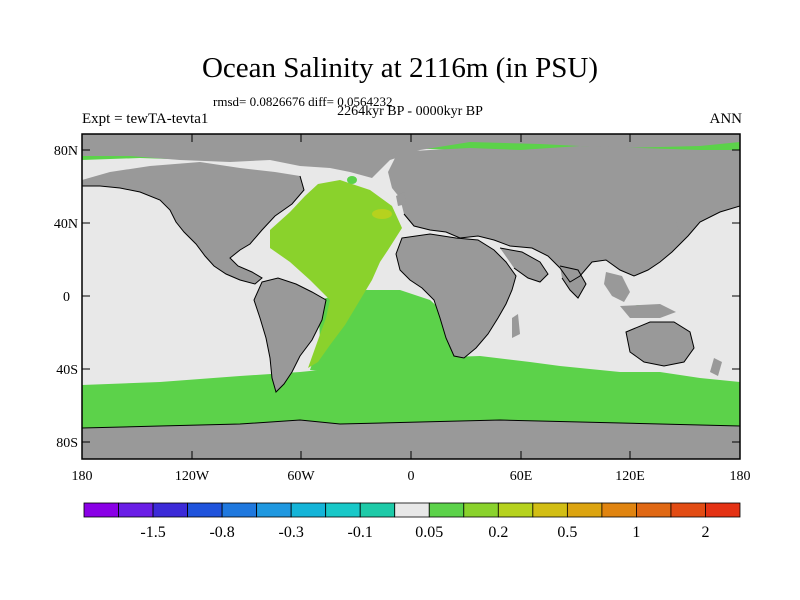  Describe the element at coordinates (152, 532) in the screenshot. I see `colorbar-label: -1.5` at that location.